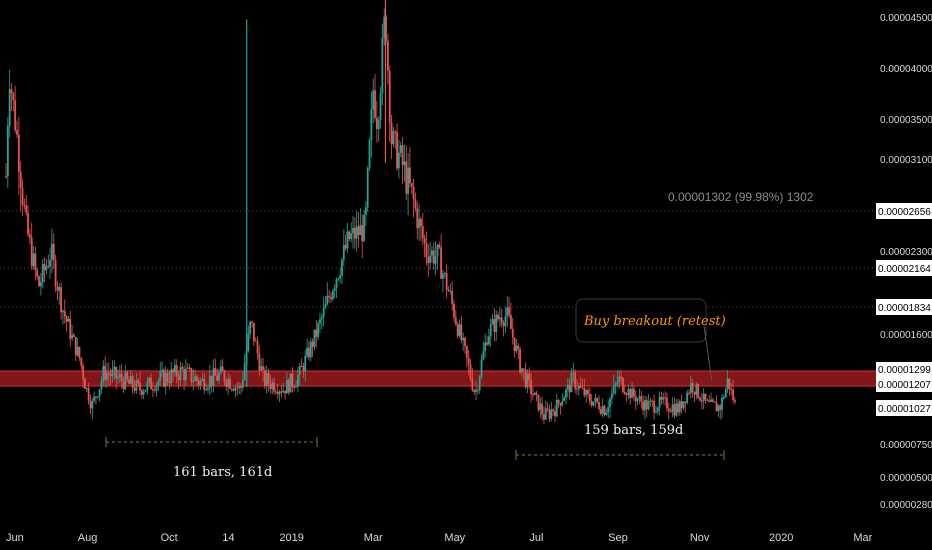 The image size is (932, 550). I want to click on price-tick: 0.00004000, so click(906, 69).